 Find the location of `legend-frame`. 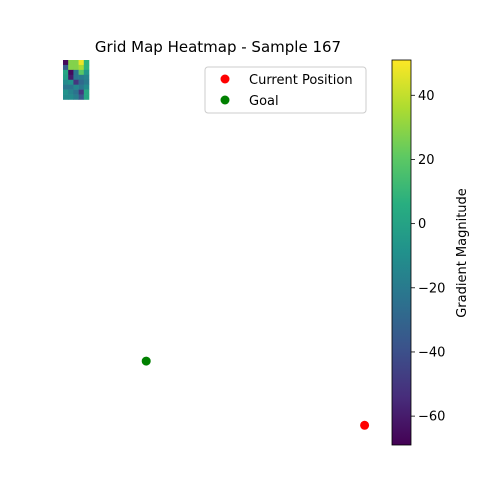

legend-frame is located at coordinates (285, 90).